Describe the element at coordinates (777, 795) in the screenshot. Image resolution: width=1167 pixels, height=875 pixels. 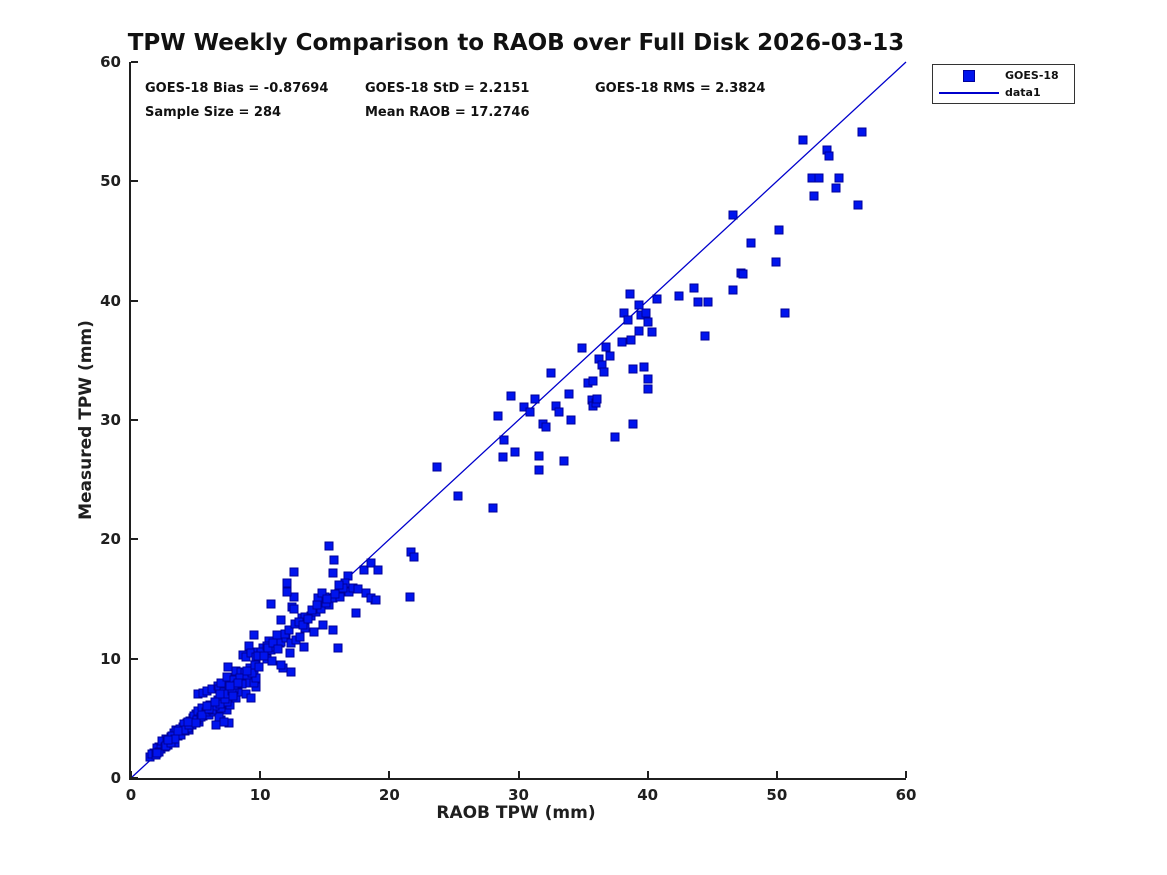
I see `x-tick-label: 50` at that location.